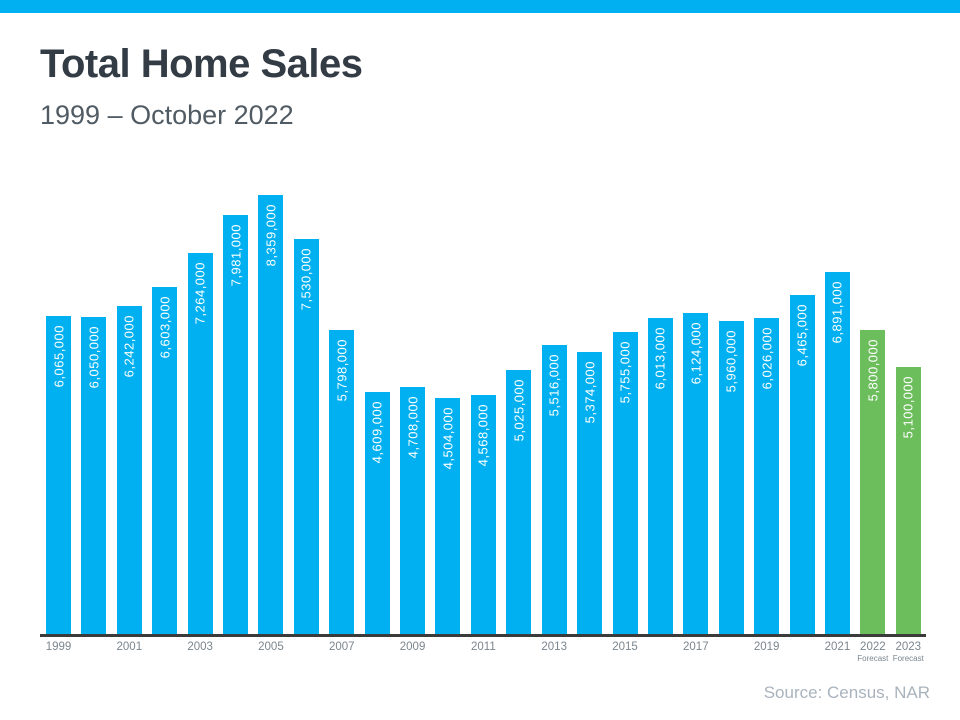  What do you see at coordinates (590, 392) in the screenshot?
I see `bar-value-label: 5,374,000` at bounding box center [590, 392].